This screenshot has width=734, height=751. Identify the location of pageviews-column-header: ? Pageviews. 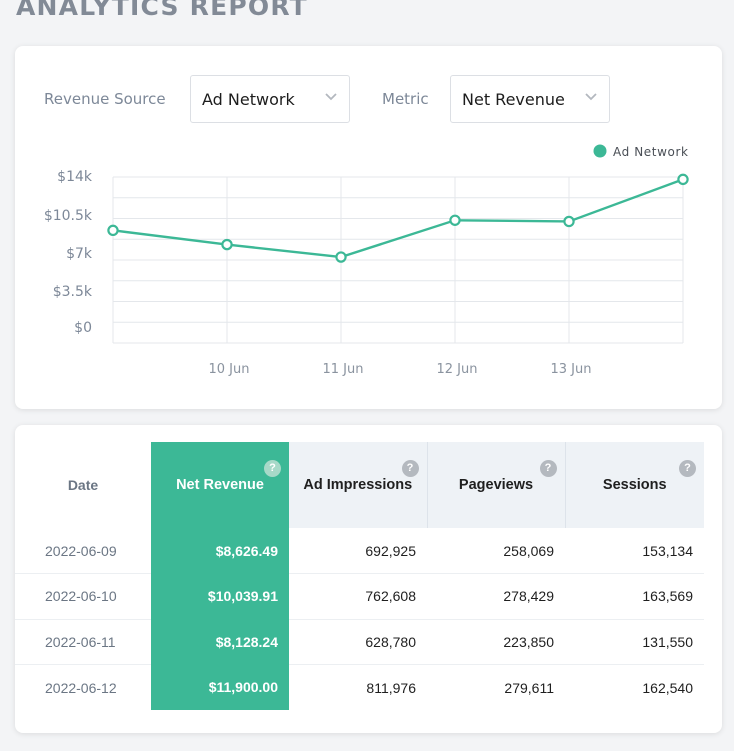
(496, 485).